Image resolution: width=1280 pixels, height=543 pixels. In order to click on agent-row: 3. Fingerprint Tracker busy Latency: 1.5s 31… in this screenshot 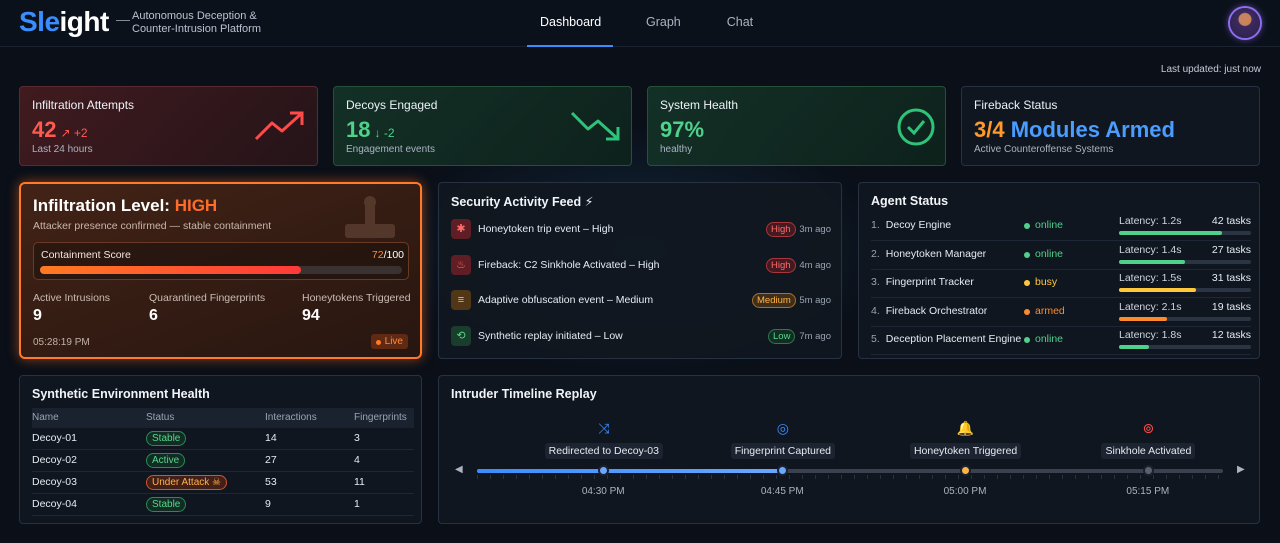, I will do `click(1061, 284)`.